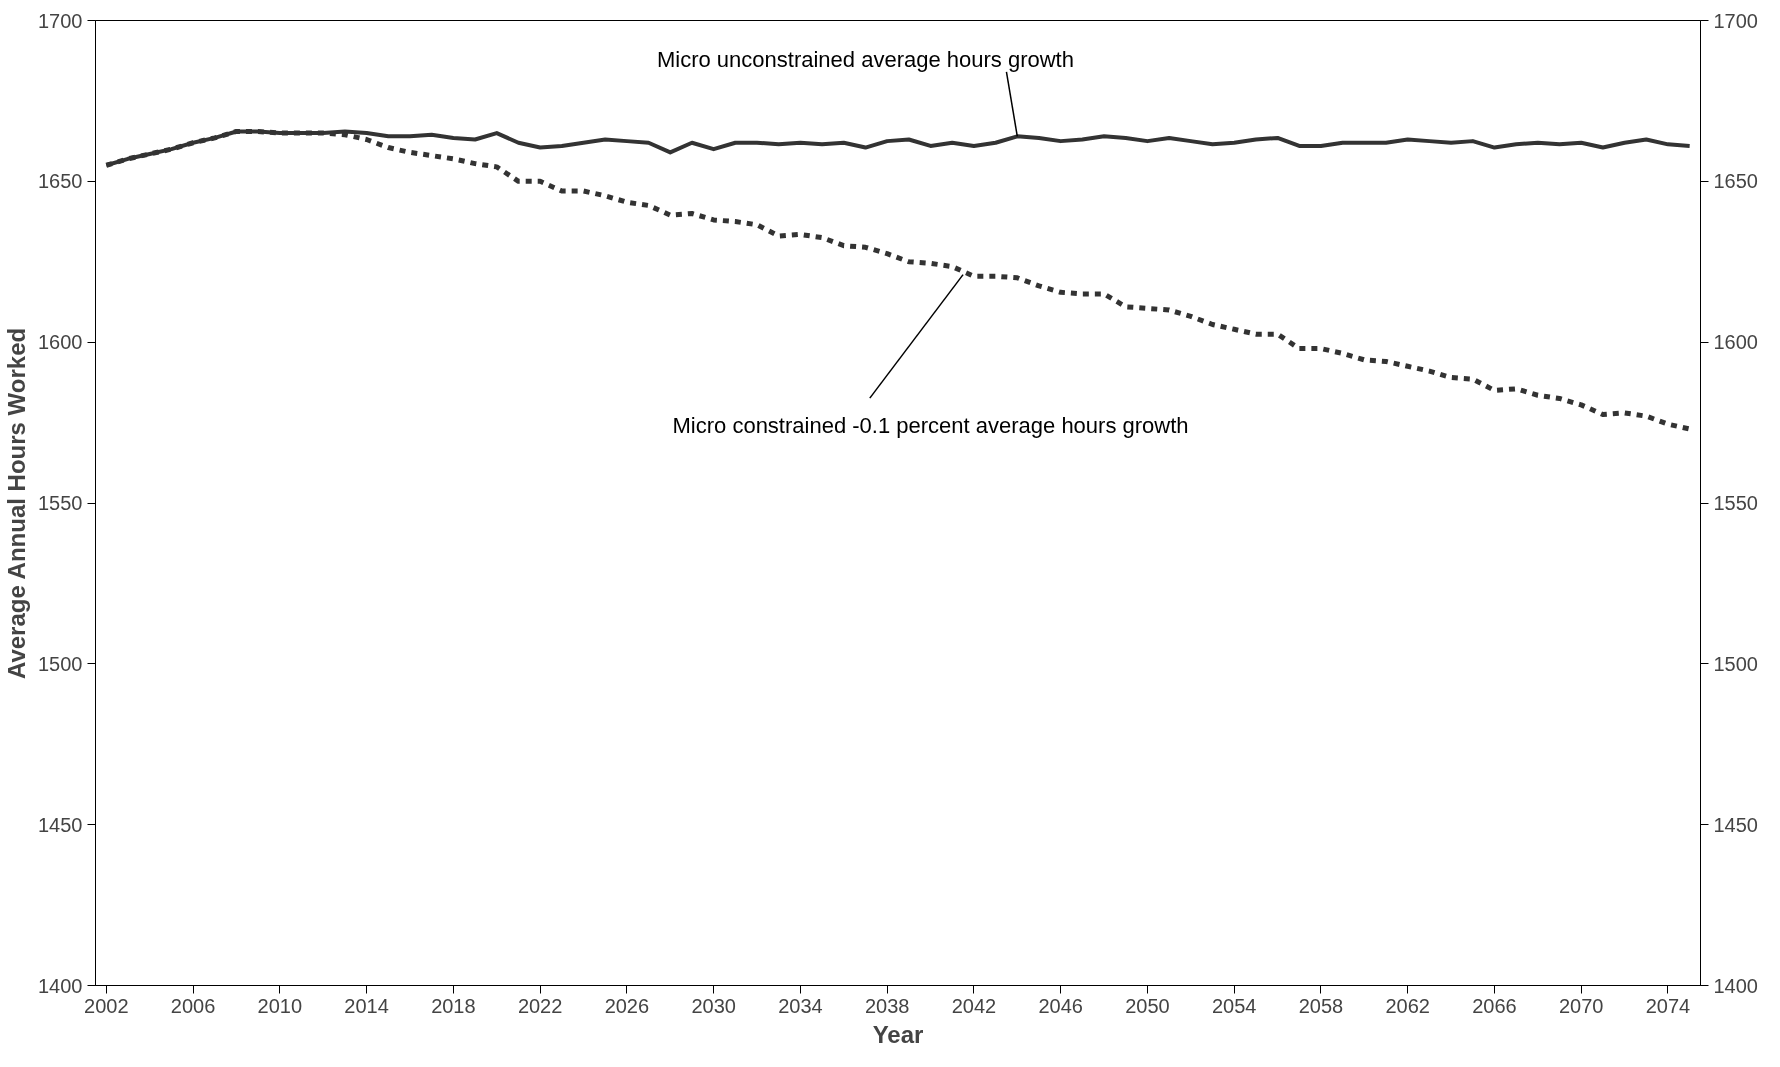 The image size is (1780, 1067). I want to click on y2-tick-label: 1650, so click(1735, 181).